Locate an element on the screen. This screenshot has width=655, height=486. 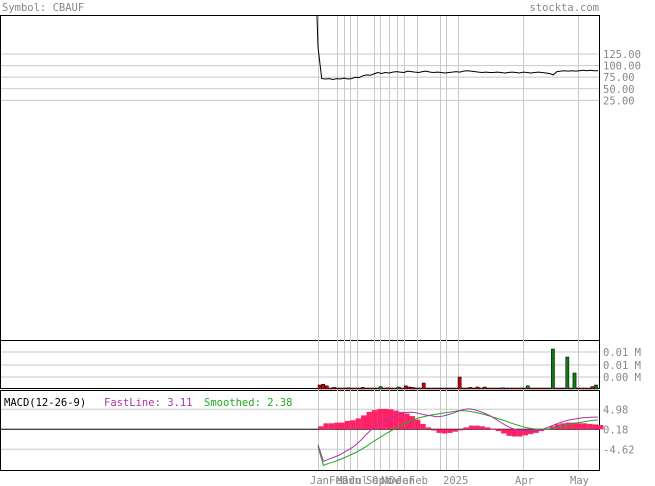
brand-label: stockta.com is located at coordinates (564, 8).